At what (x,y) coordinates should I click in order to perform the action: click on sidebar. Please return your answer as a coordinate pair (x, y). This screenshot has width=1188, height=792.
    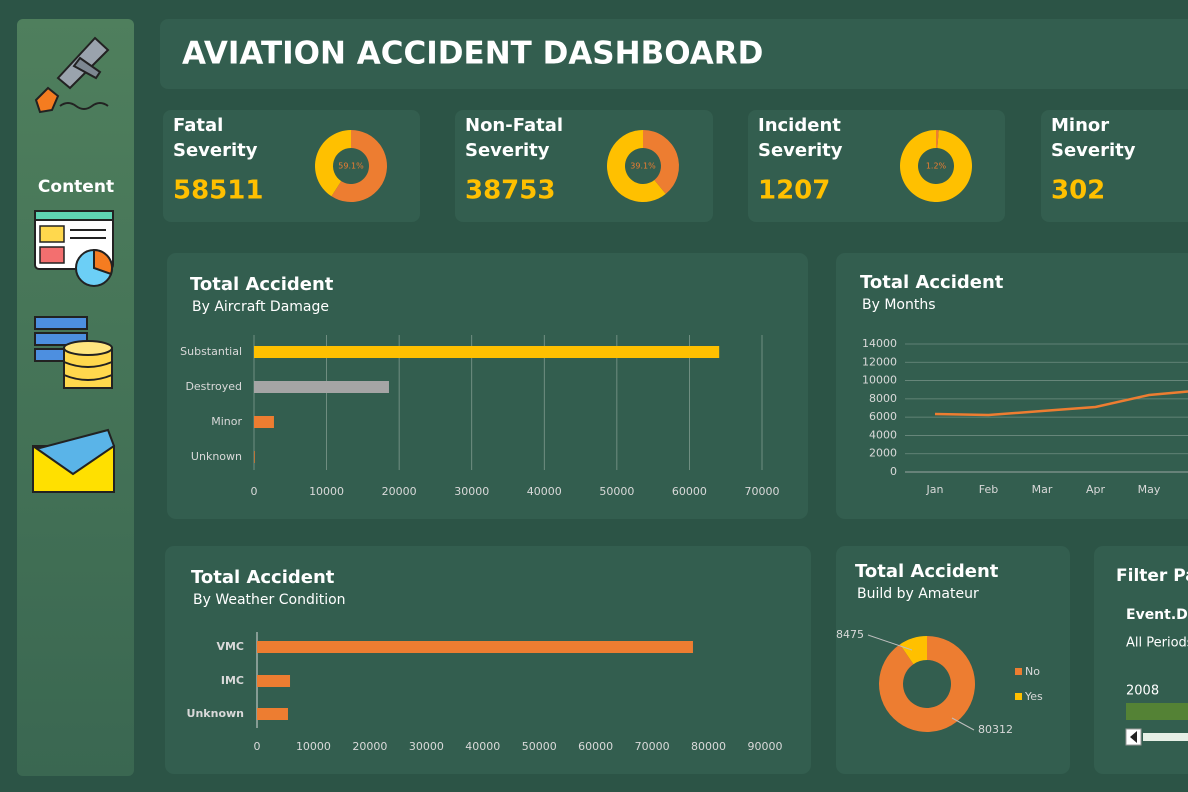
    Looking at the image, I should click on (75, 397).